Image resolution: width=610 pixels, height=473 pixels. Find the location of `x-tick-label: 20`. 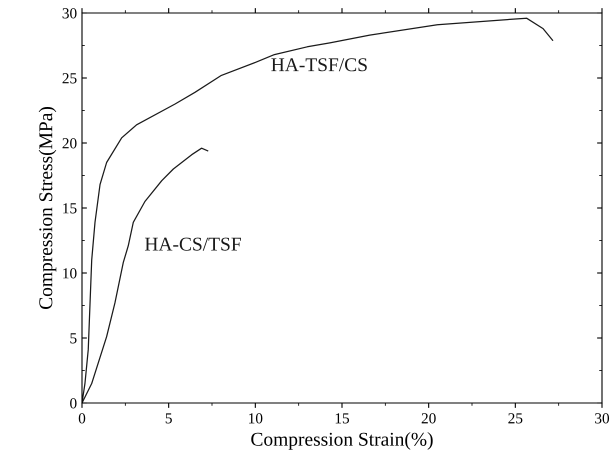

x-tick-label: 20 is located at coordinates (429, 418).